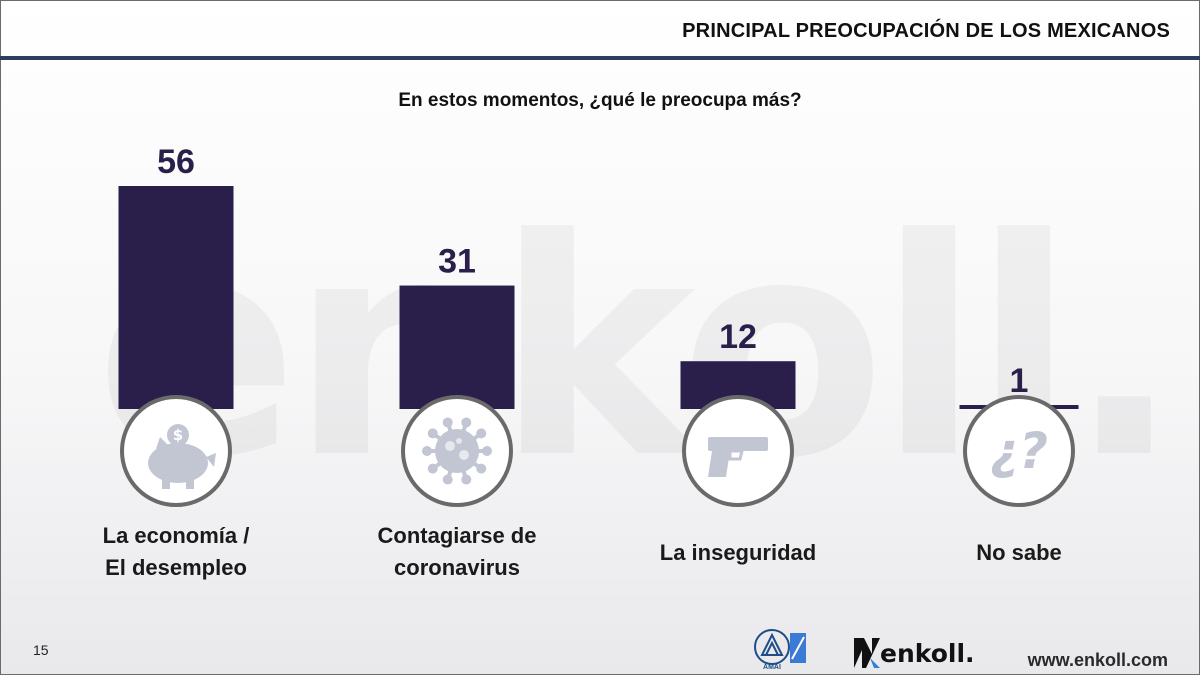 Image resolution: width=1200 pixels, height=675 pixels. Describe the element at coordinates (1019, 552) in the screenshot. I see `category-label-3-0: No sabe` at that location.